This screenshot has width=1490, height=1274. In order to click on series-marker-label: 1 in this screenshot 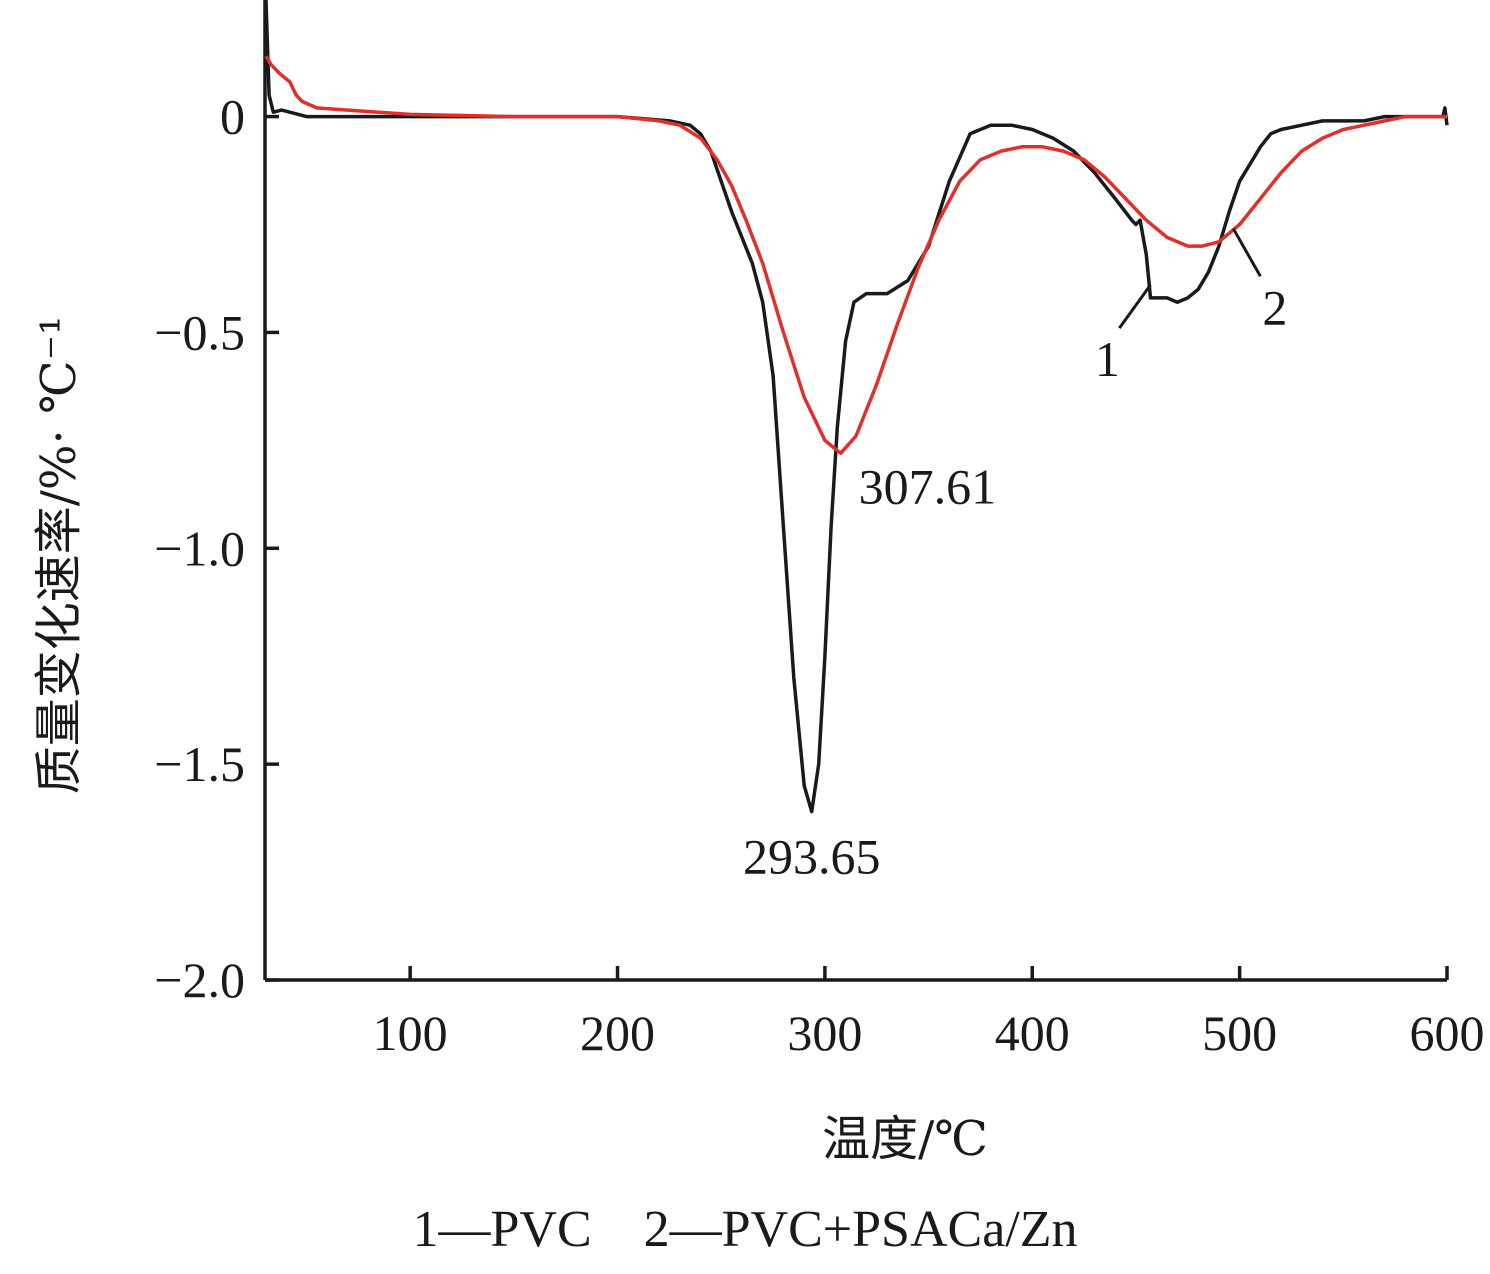, I will do `click(1107, 359)`.